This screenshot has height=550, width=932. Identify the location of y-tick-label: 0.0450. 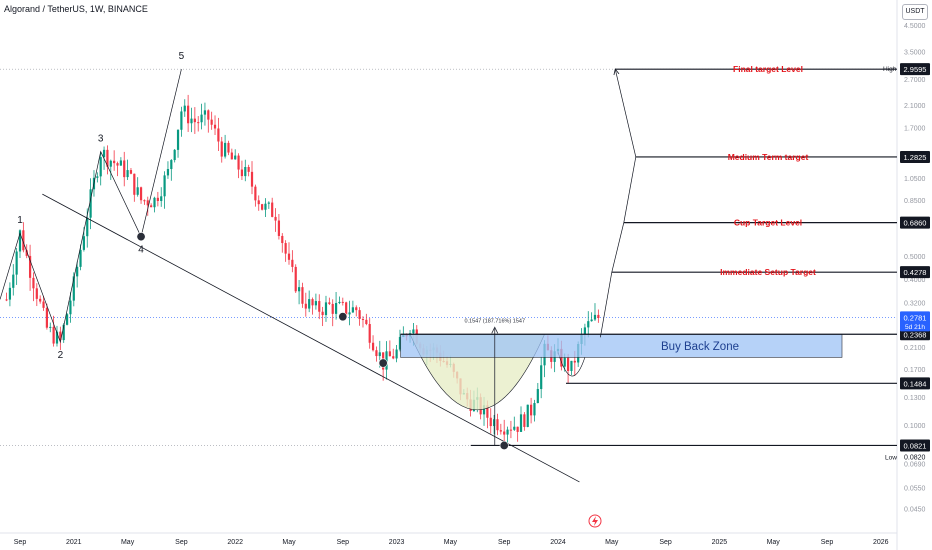
(915, 510).